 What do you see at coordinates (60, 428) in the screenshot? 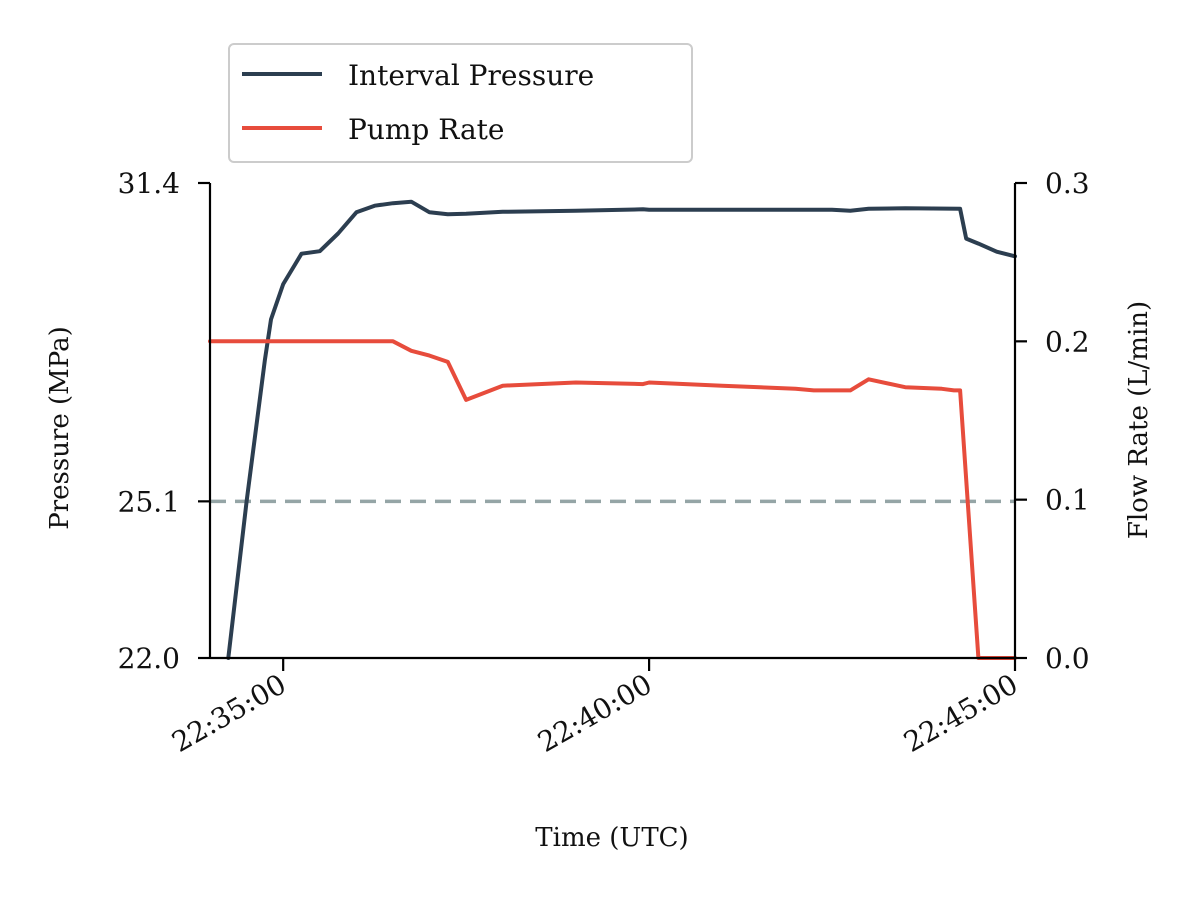
I see `y-left-axis-title: Pressure (MPa)` at bounding box center [60, 428].